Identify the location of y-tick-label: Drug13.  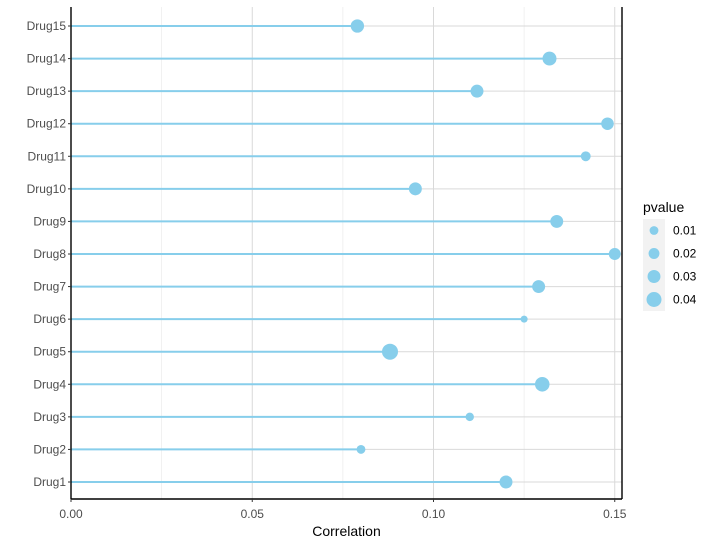
(47, 91).